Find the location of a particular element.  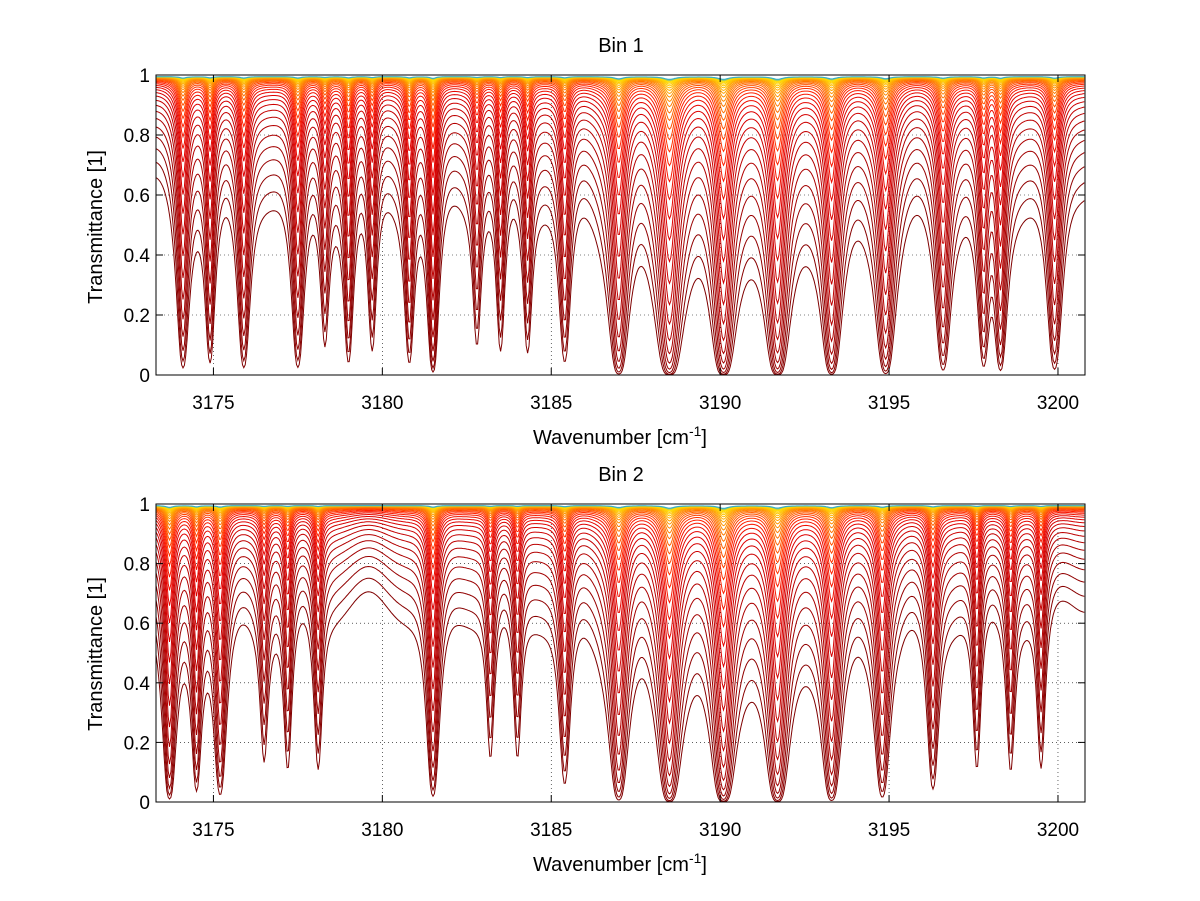

chart-title: Bin 2 is located at coordinates (621, 475).